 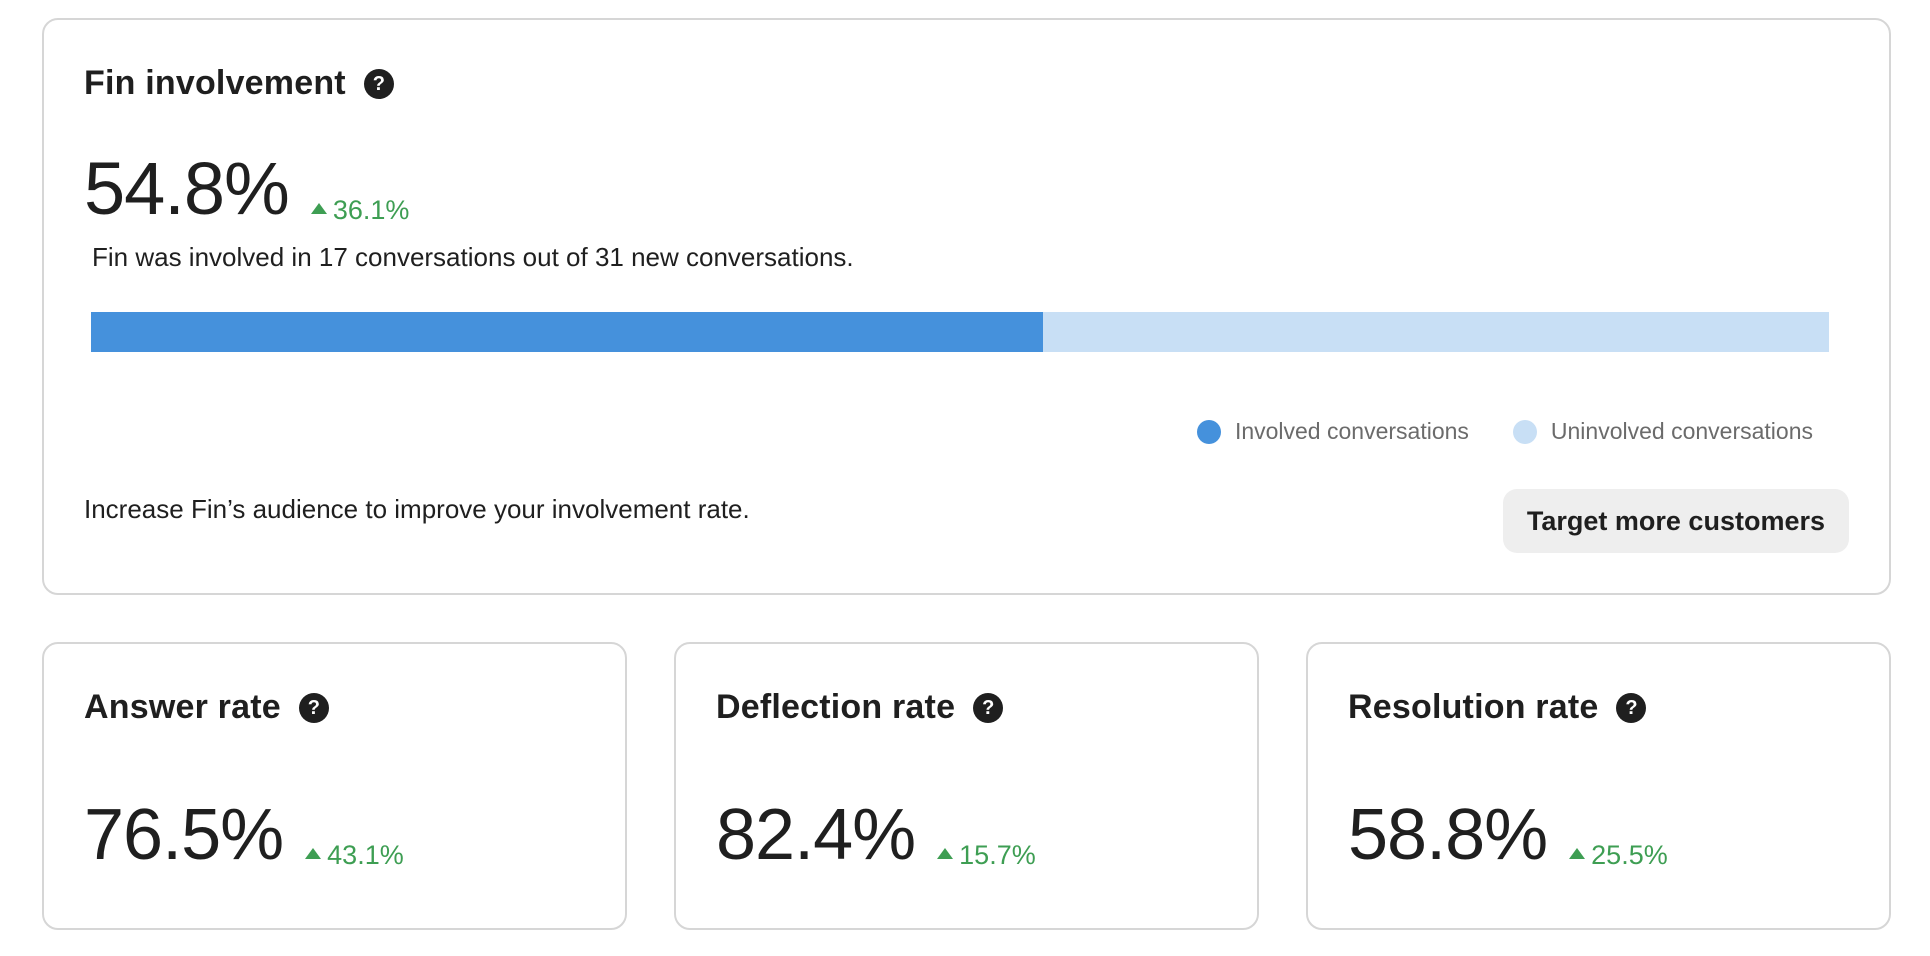 I want to click on deflection-rate-metric: 82.4% 15.7%, so click(x=876, y=835).